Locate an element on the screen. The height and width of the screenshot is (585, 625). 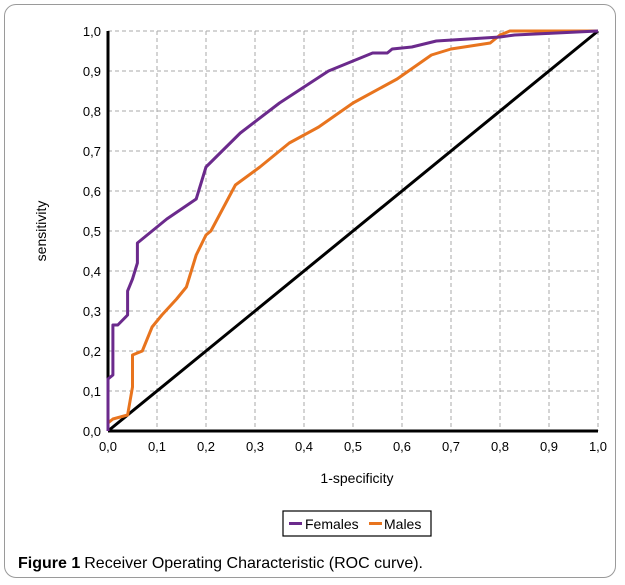
legend: Females Males is located at coordinates (357, 523).